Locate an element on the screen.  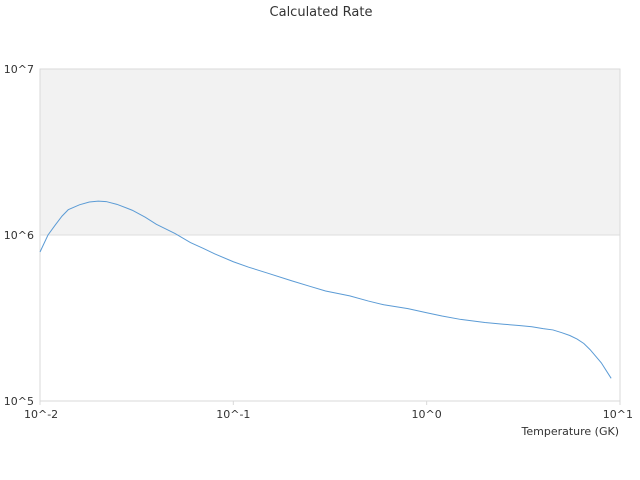
x-tick-marks is located at coordinates (330, 403).